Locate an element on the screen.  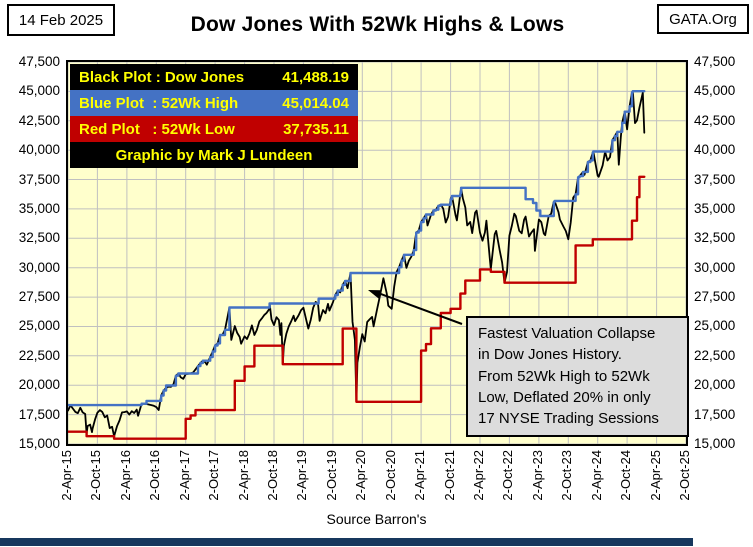
legend-label-52wk-high: Blue Plot : 52Wk High is located at coordinates (159, 103).